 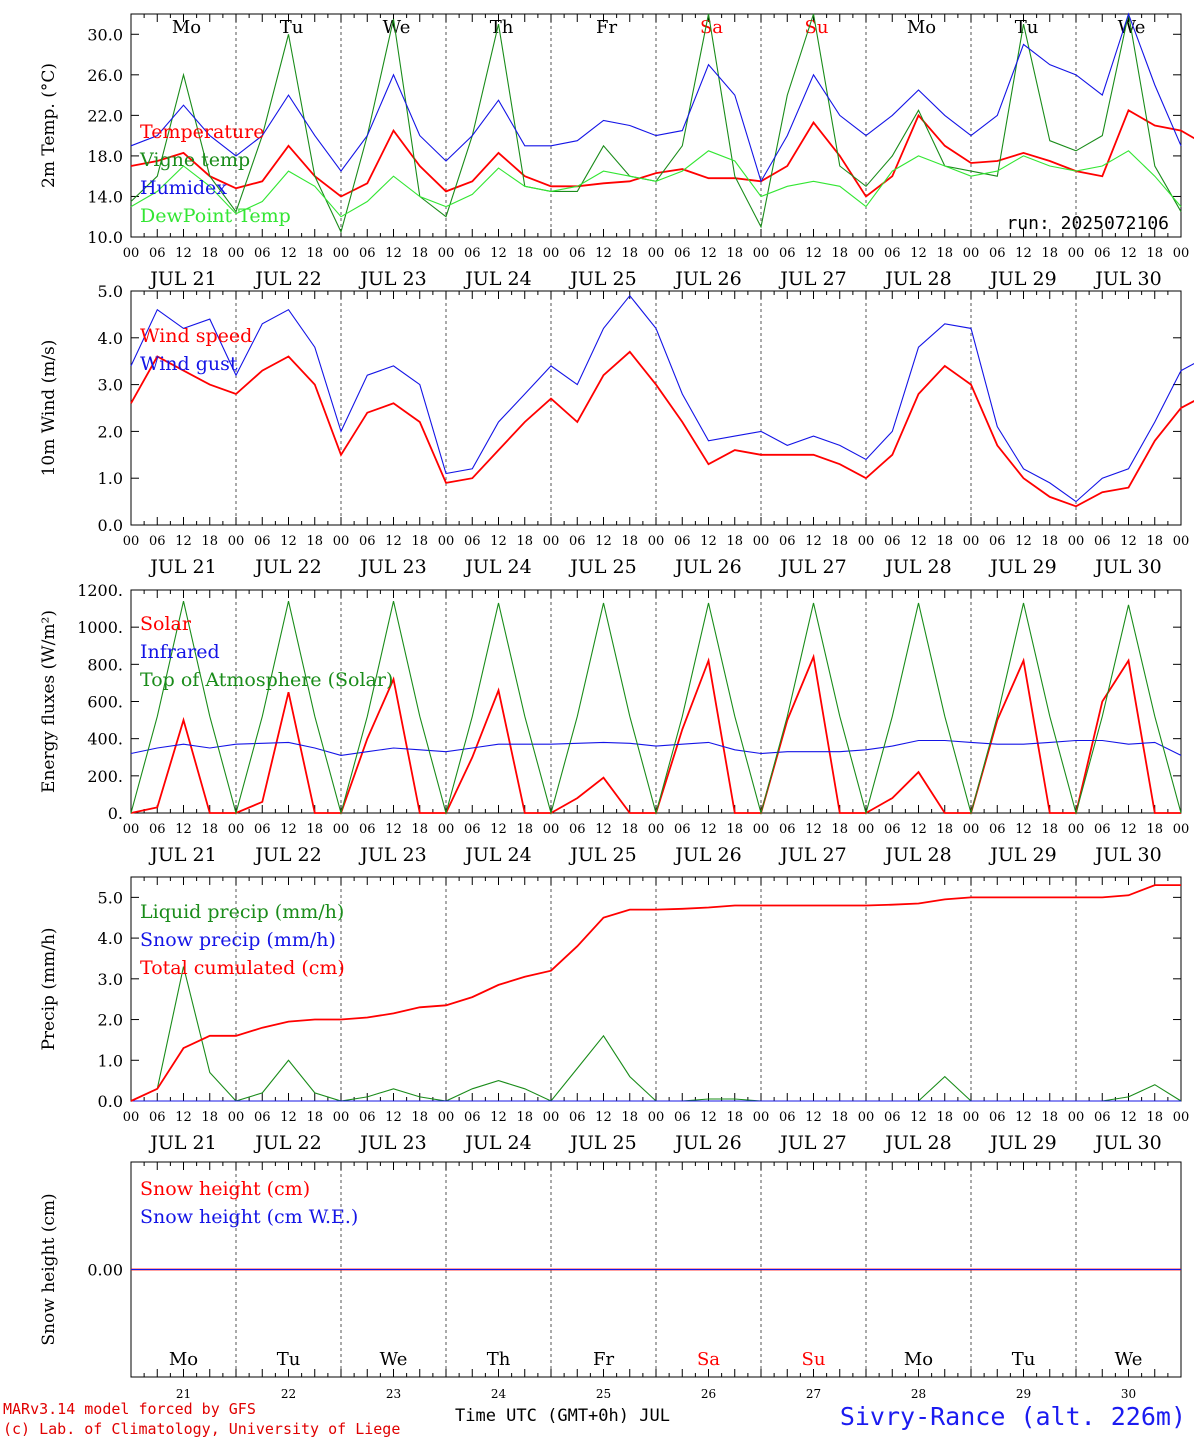 What do you see at coordinates (110, 938) in the screenshot?
I see `y-tick-label: 4.0` at bounding box center [110, 938].